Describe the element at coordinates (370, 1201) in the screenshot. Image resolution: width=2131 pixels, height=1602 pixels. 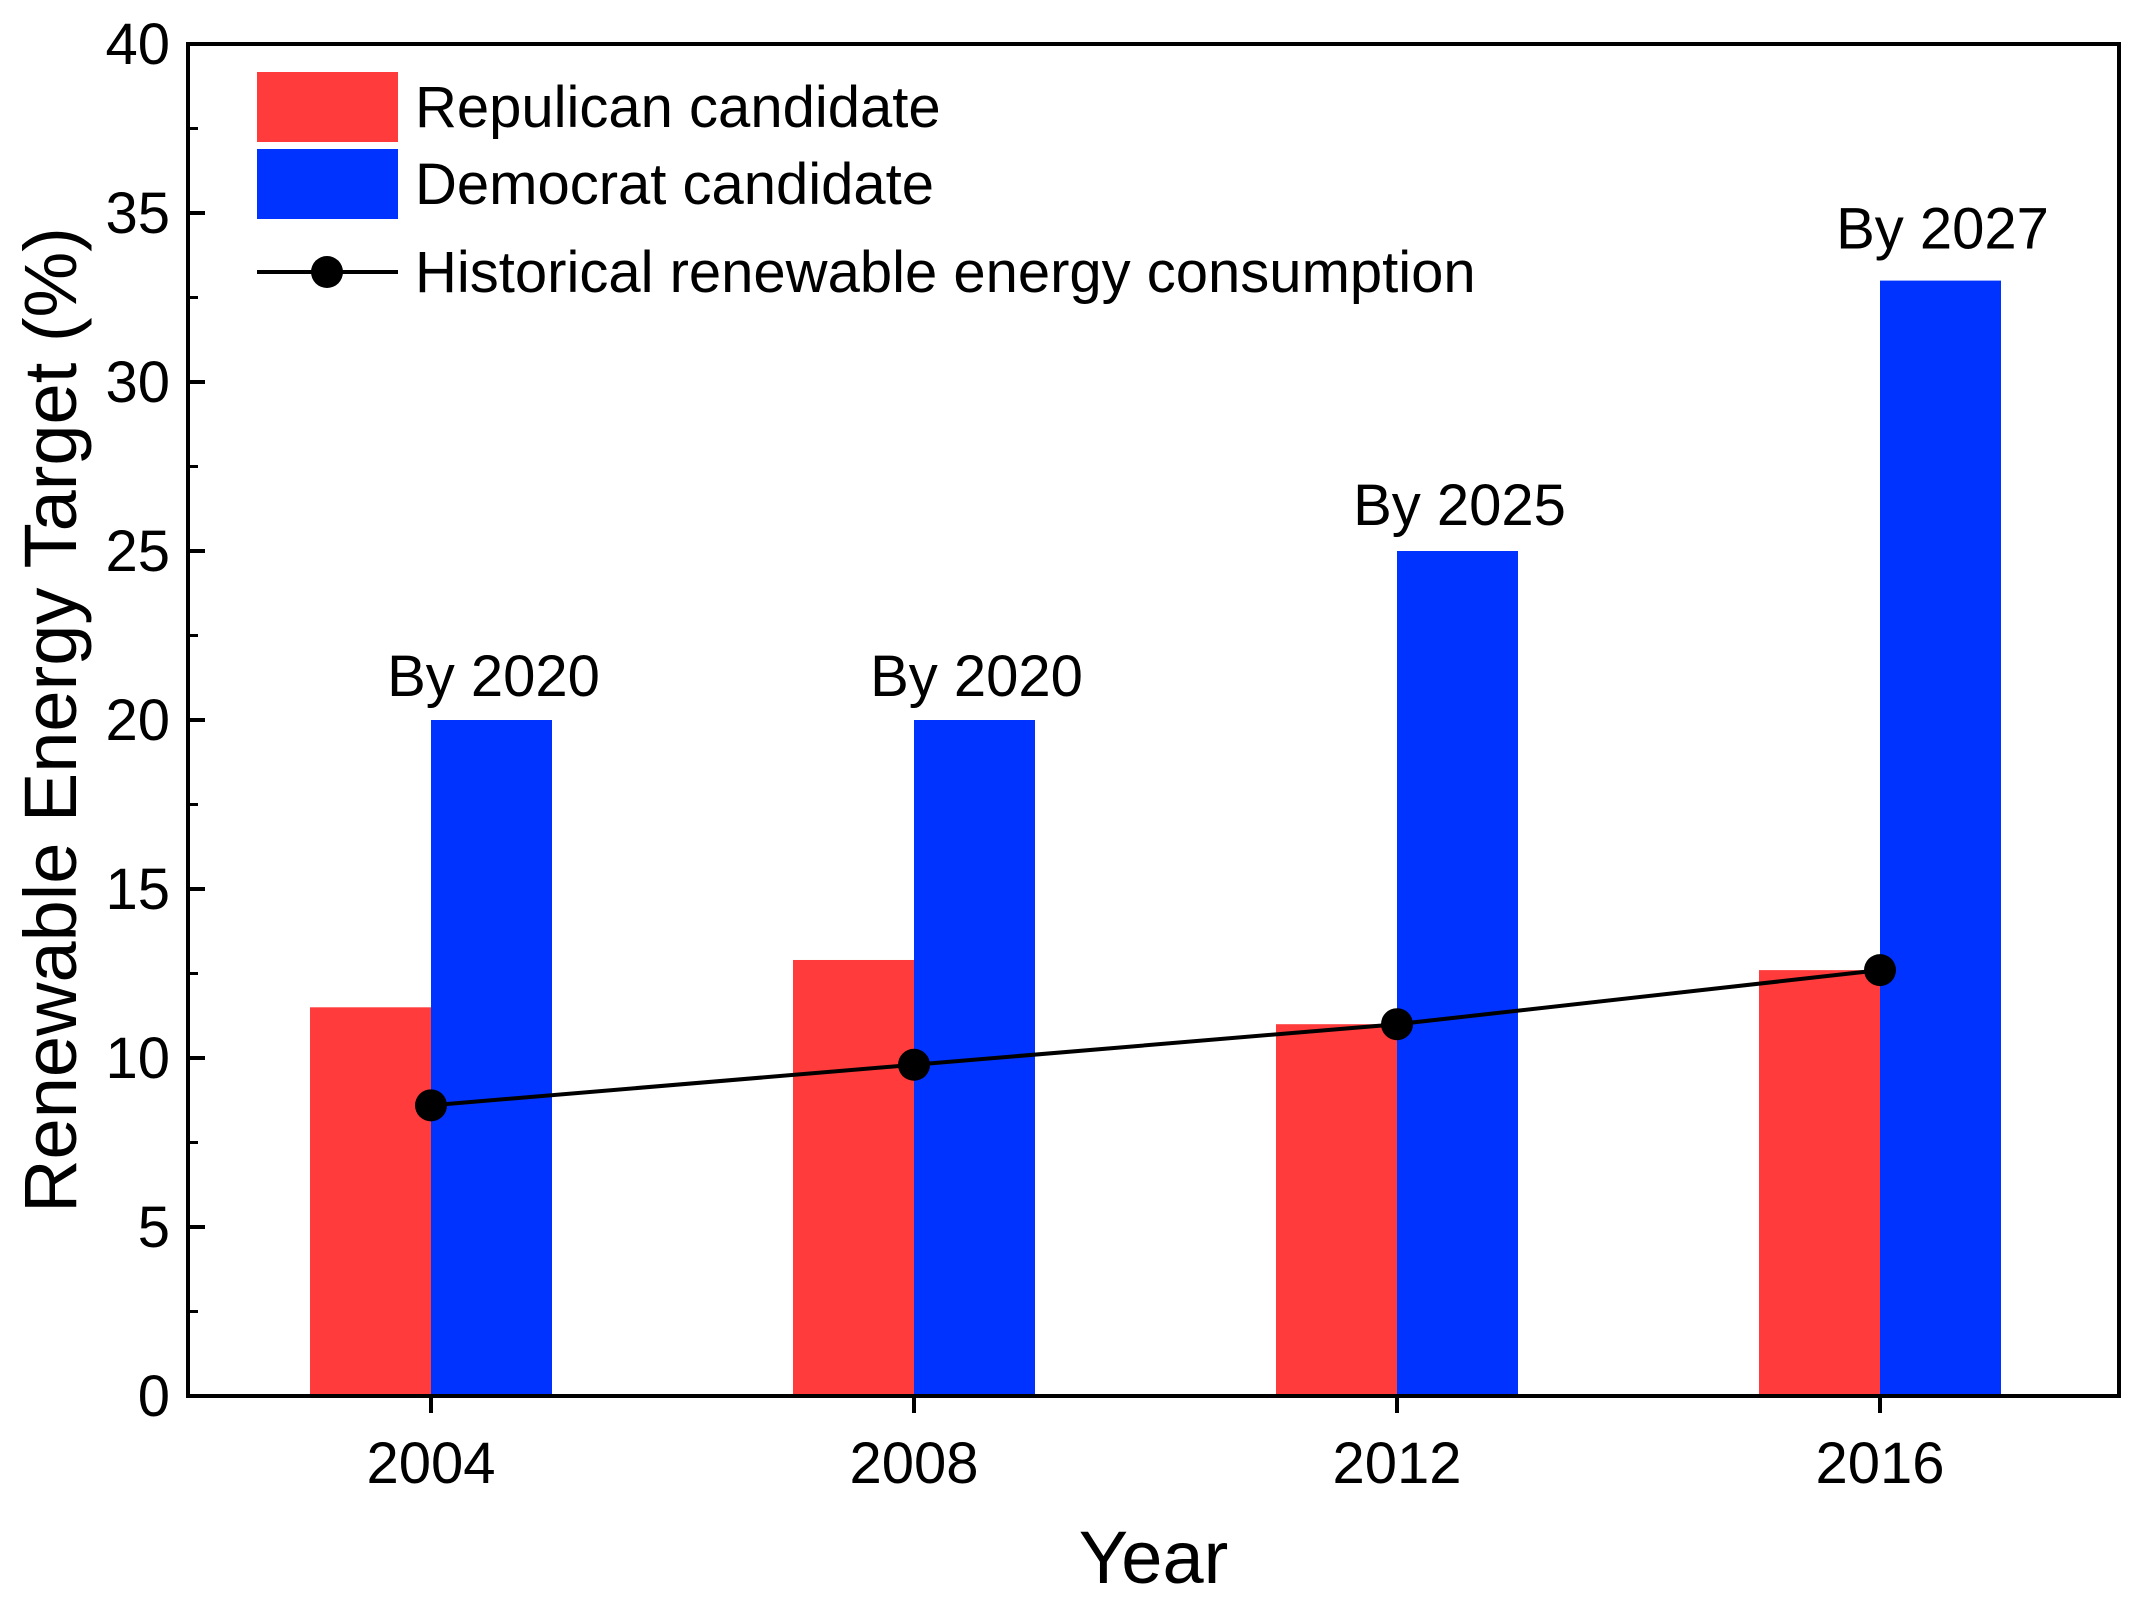
I see `bar-republican-2004` at that location.